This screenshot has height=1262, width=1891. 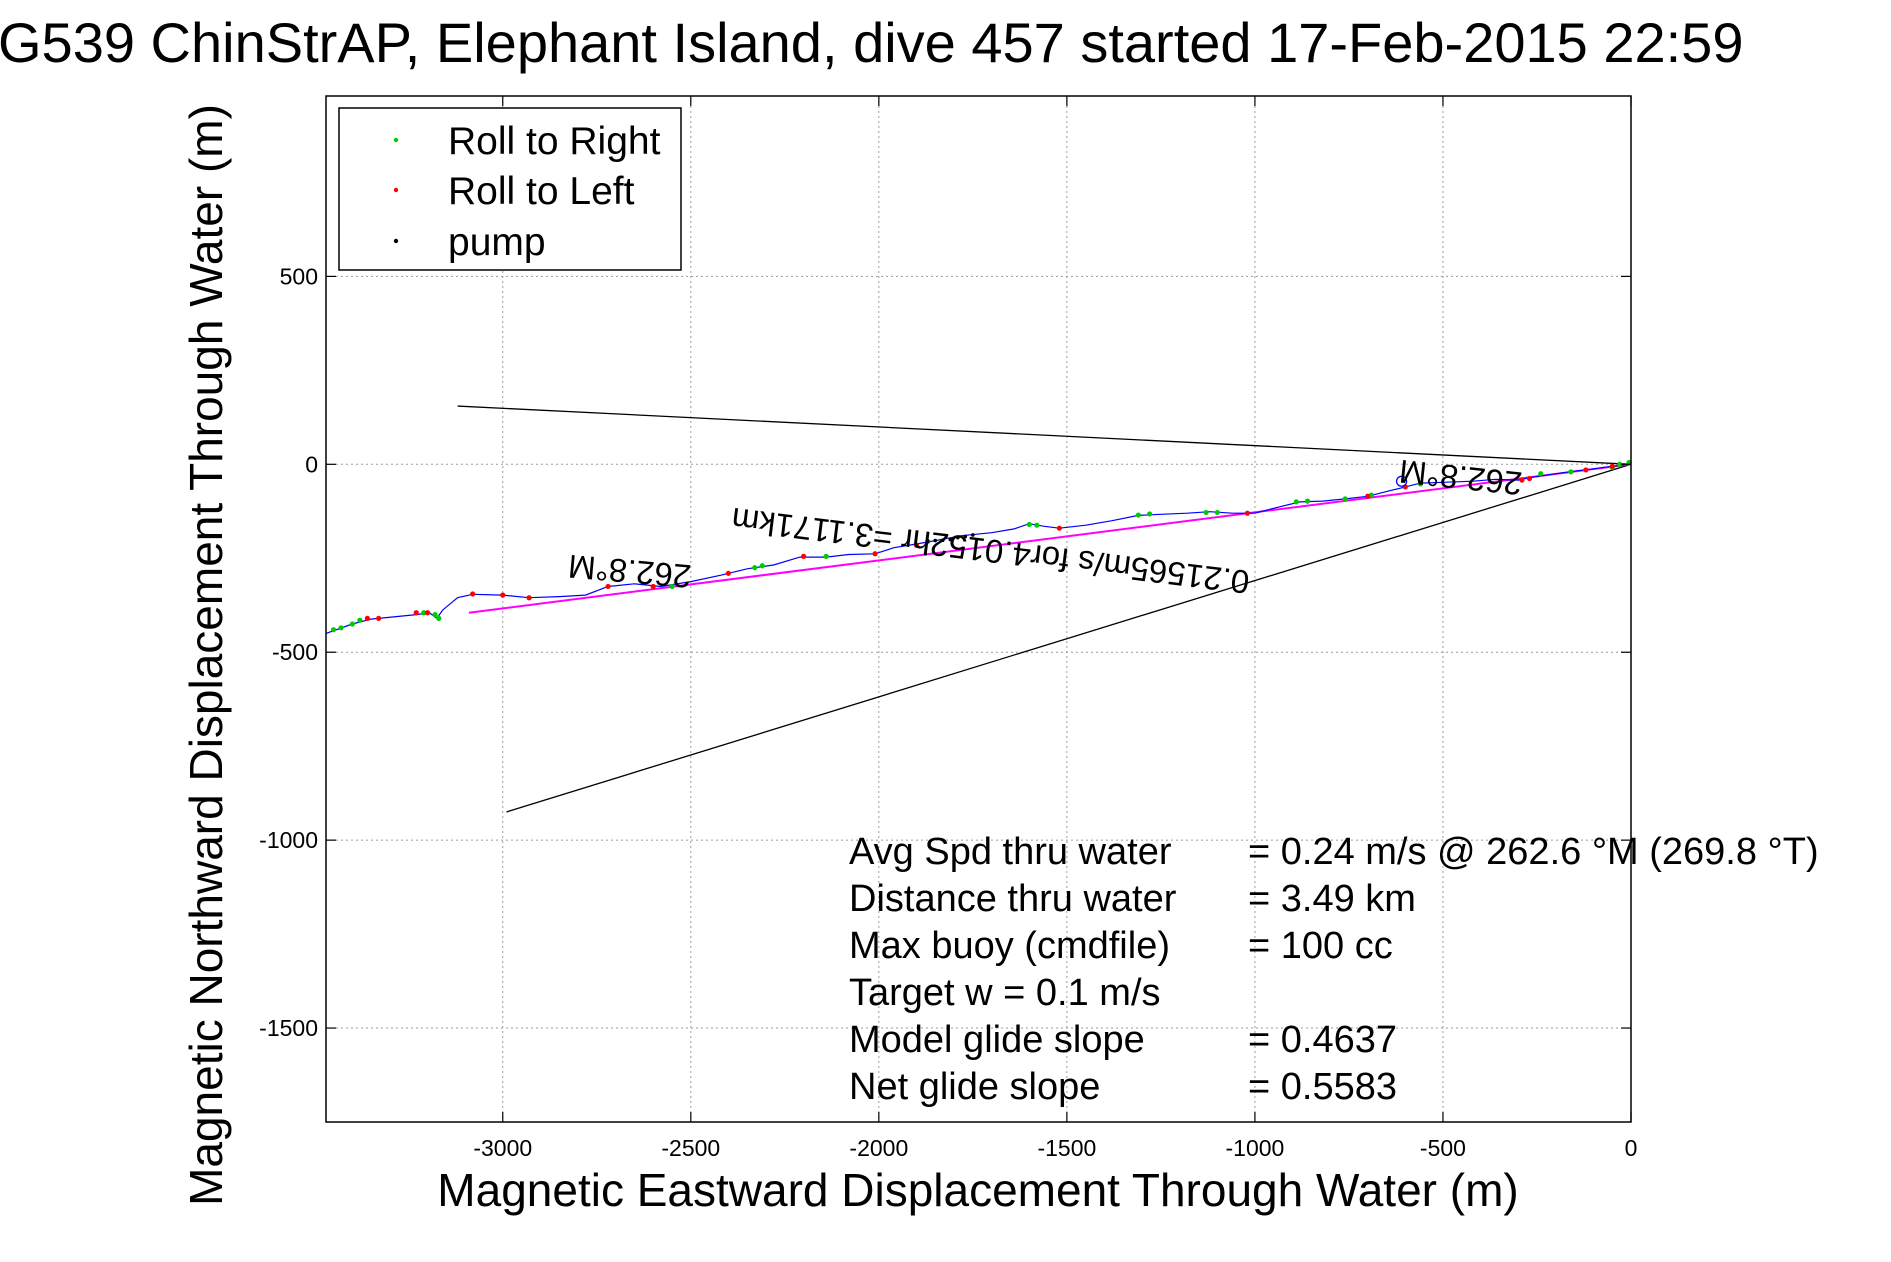 I want to click on glider-track, so click(x=978, y=548).